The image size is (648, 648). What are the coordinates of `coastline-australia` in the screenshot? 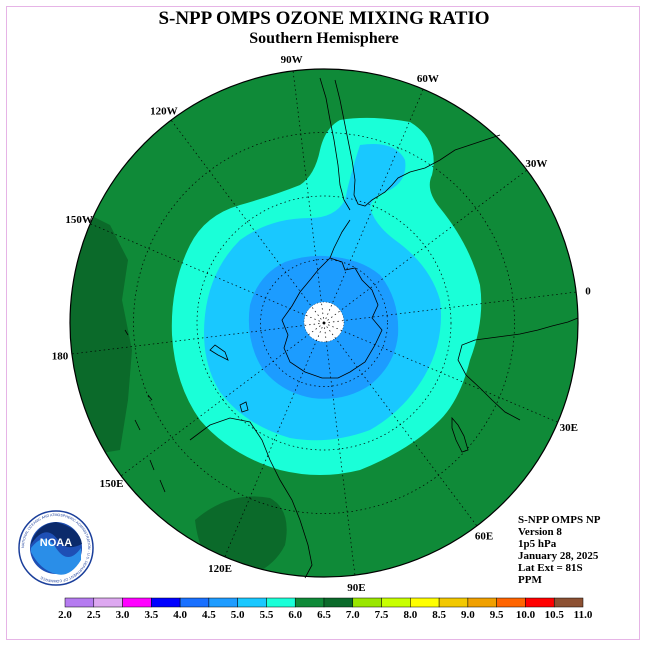 It's located at (251, 498).